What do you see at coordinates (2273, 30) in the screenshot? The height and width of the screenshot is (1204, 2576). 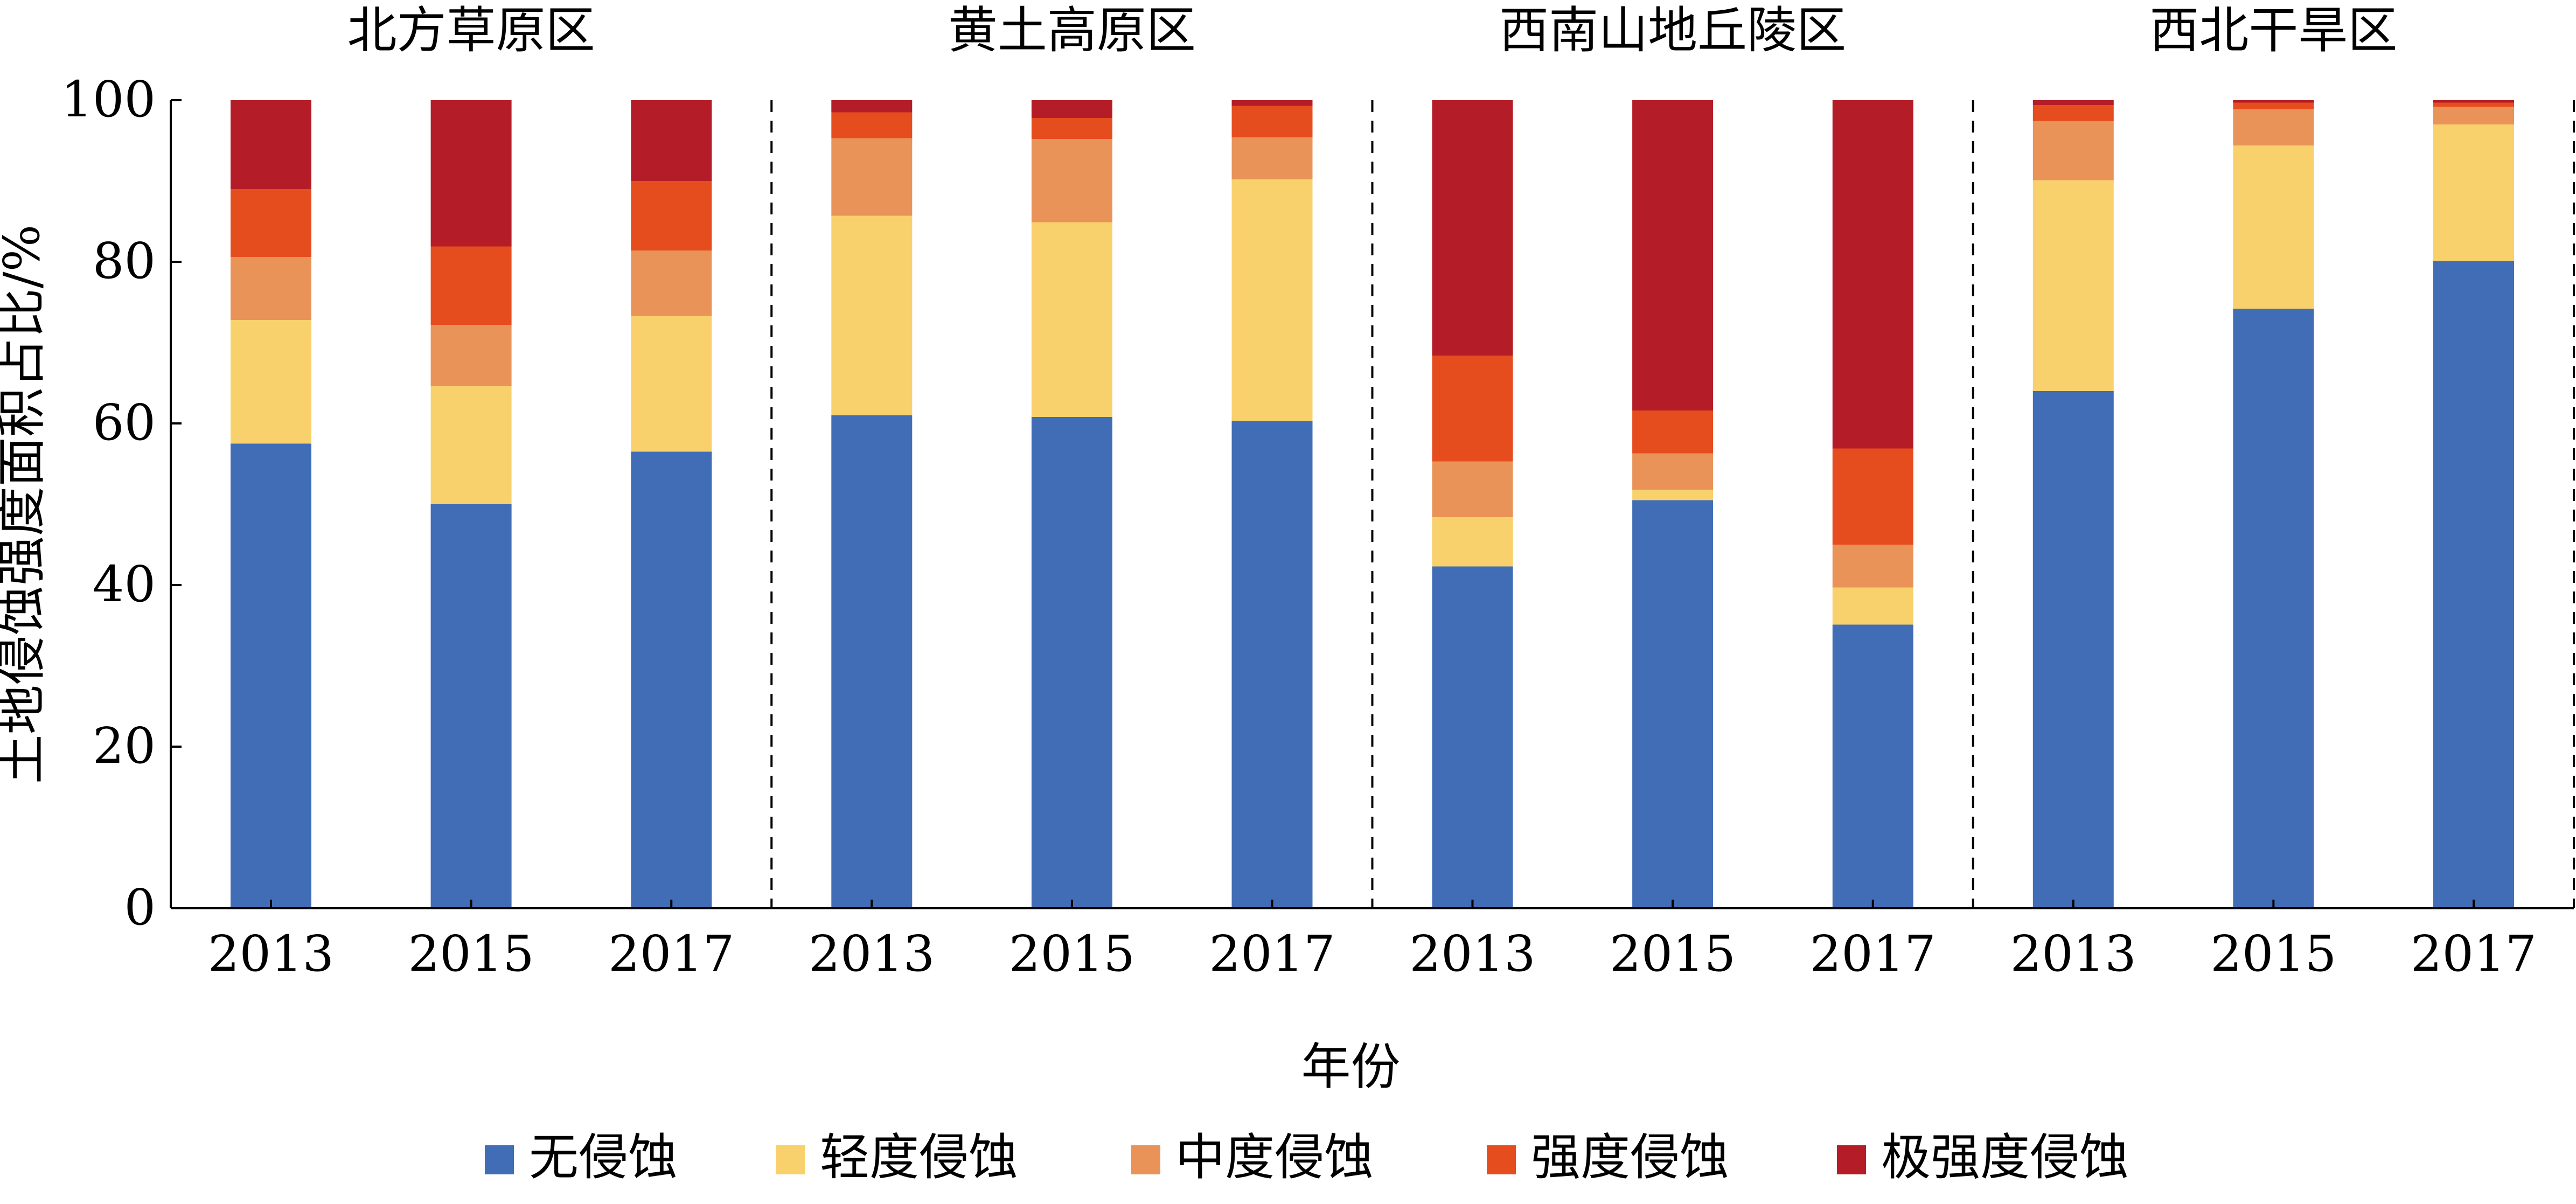 I see `group-title: 西北干旱区` at bounding box center [2273, 30].